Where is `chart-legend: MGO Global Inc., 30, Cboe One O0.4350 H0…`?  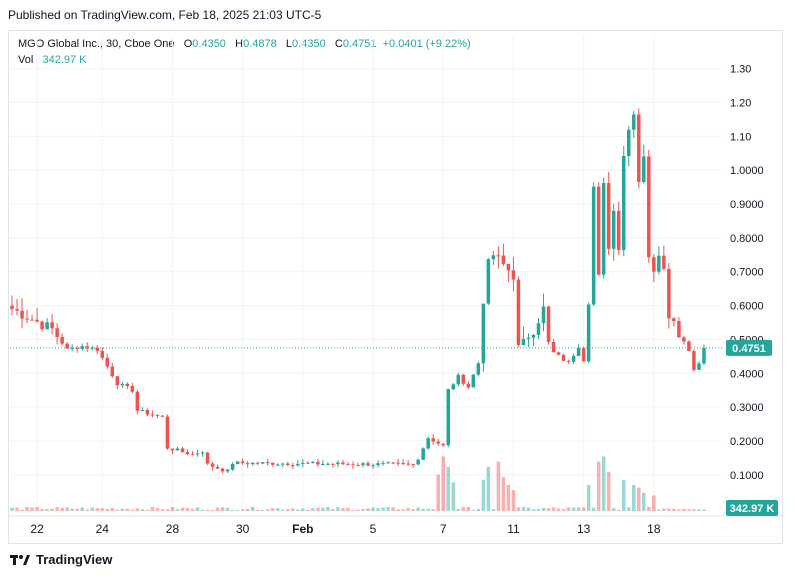 chart-legend: MGO Global Inc., 30, Cboe One O0.4350 H0… is located at coordinates (244, 52).